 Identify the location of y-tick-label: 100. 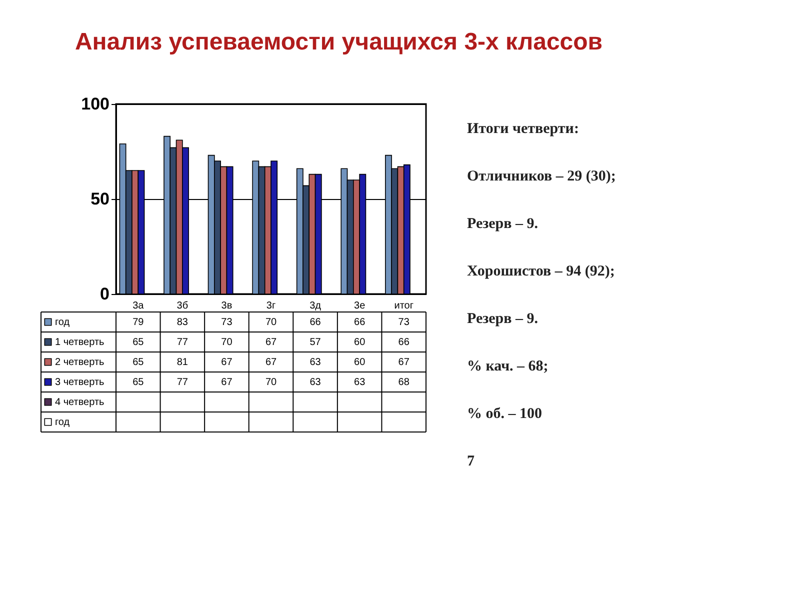
(95, 104).